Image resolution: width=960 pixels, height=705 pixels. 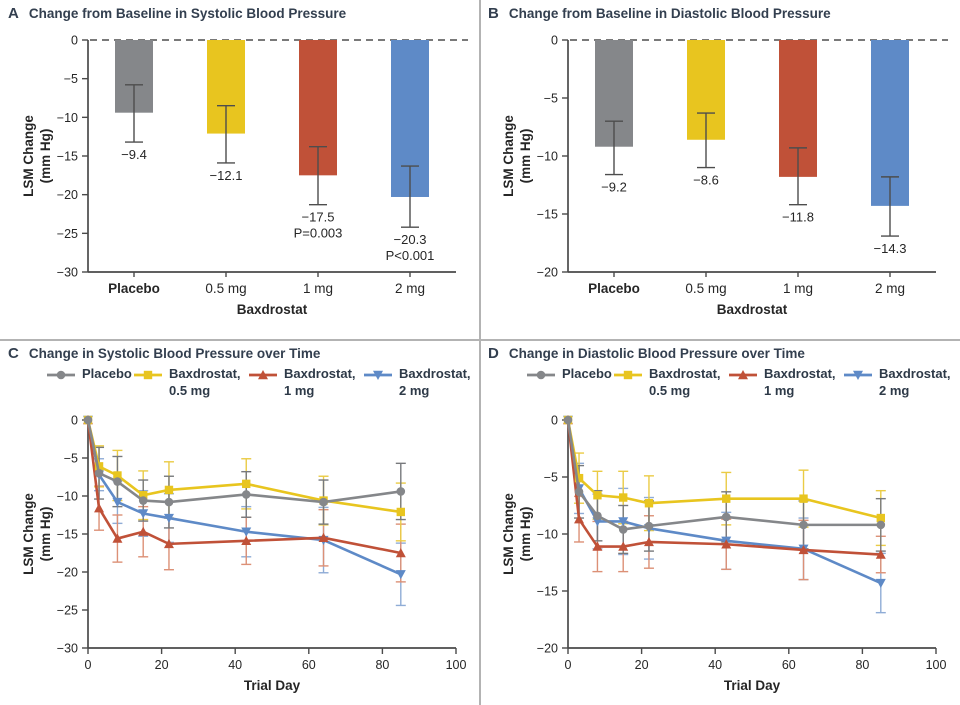 What do you see at coordinates (13, 353) in the screenshot?
I see `panel-c-letter: C` at bounding box center [13, 353].